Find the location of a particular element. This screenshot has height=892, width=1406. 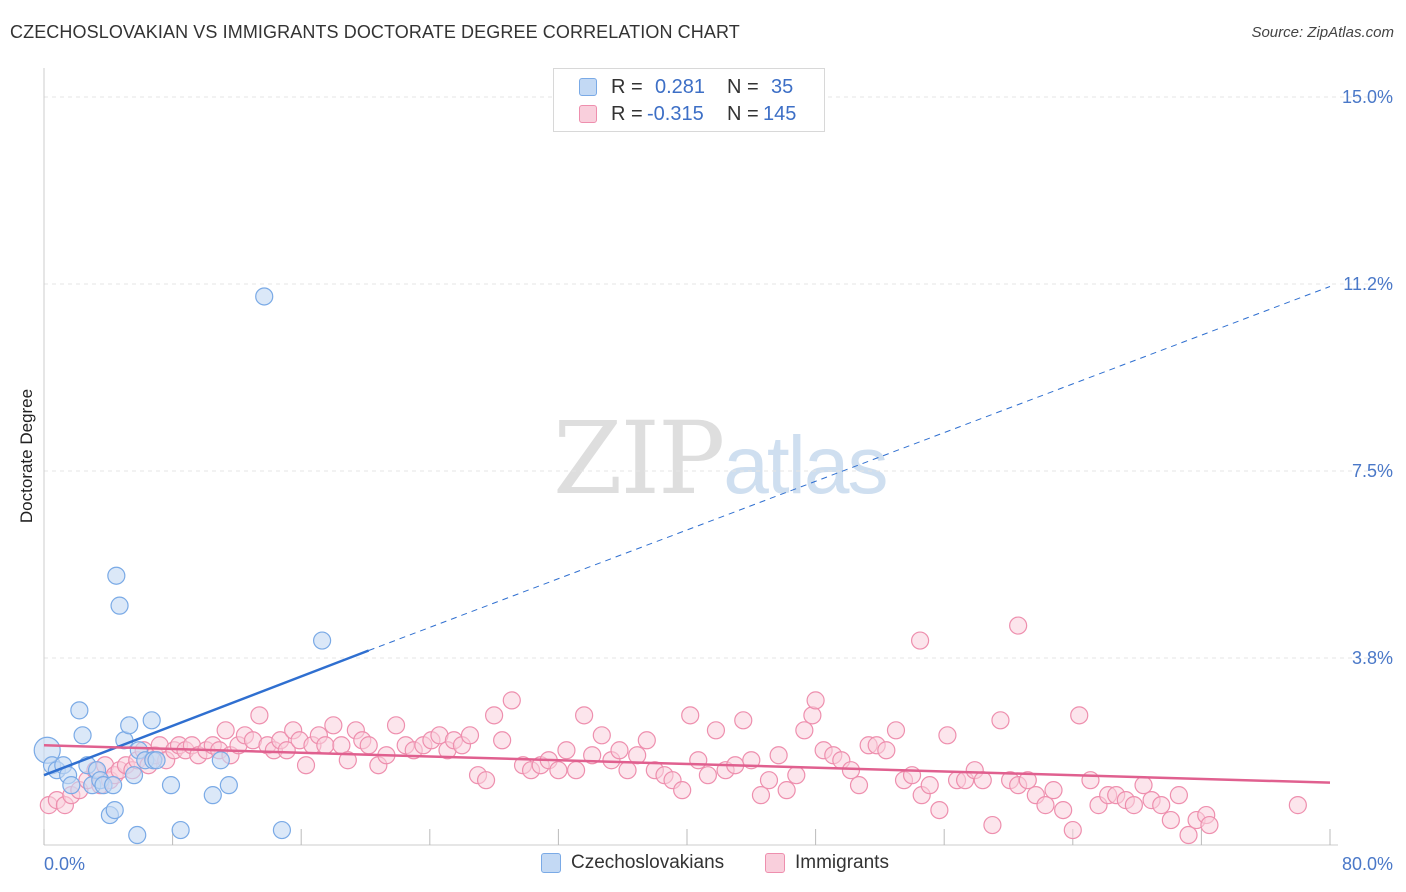

immigrants-trend-line is located at coordinates (687, 764).